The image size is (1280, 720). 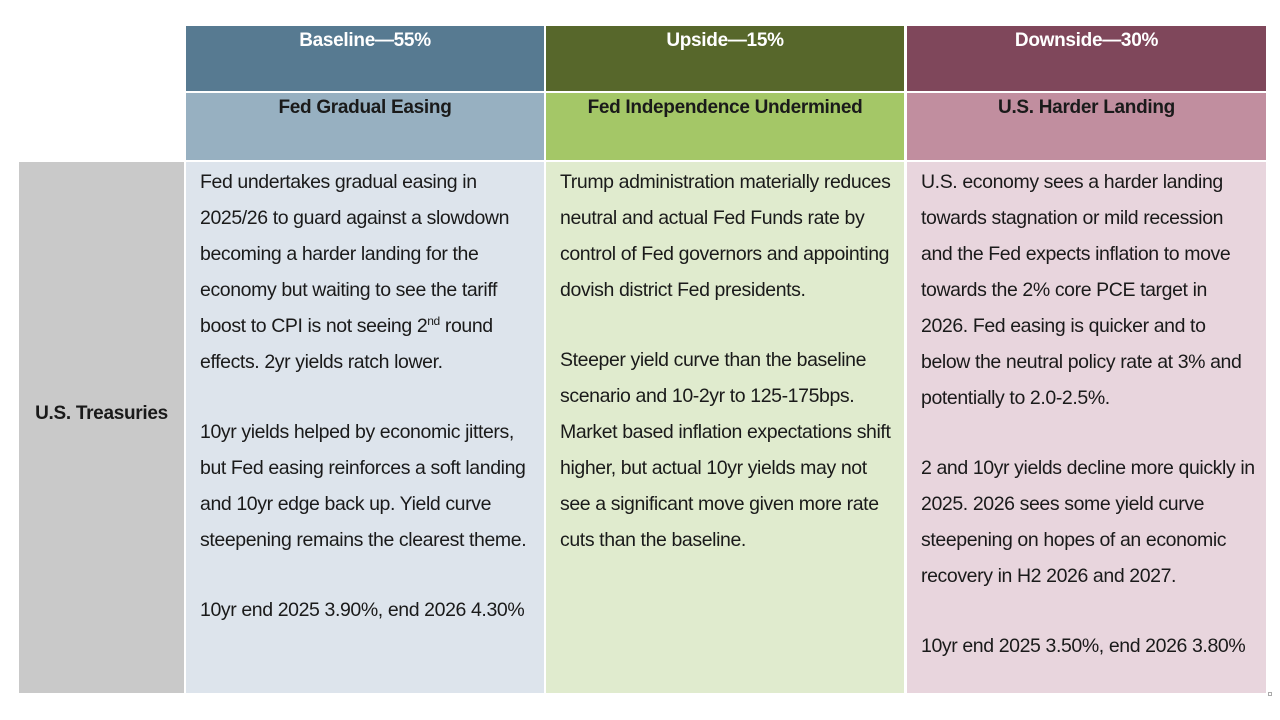 I want to click on downside-forecast: 10yr end 2025 3.50%, end 2026 3.80%, so click(x=1083, y=646).